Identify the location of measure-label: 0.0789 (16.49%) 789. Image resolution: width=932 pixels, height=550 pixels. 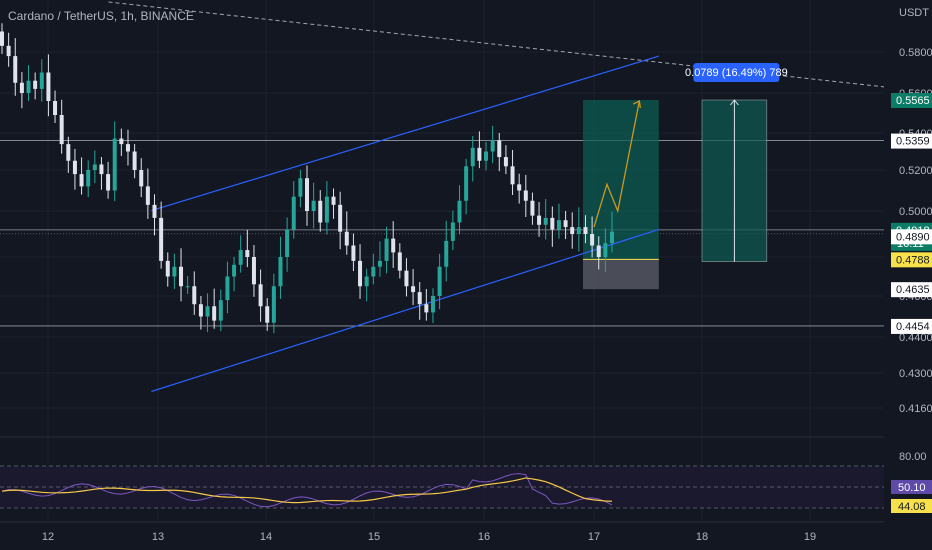
(736, 73).